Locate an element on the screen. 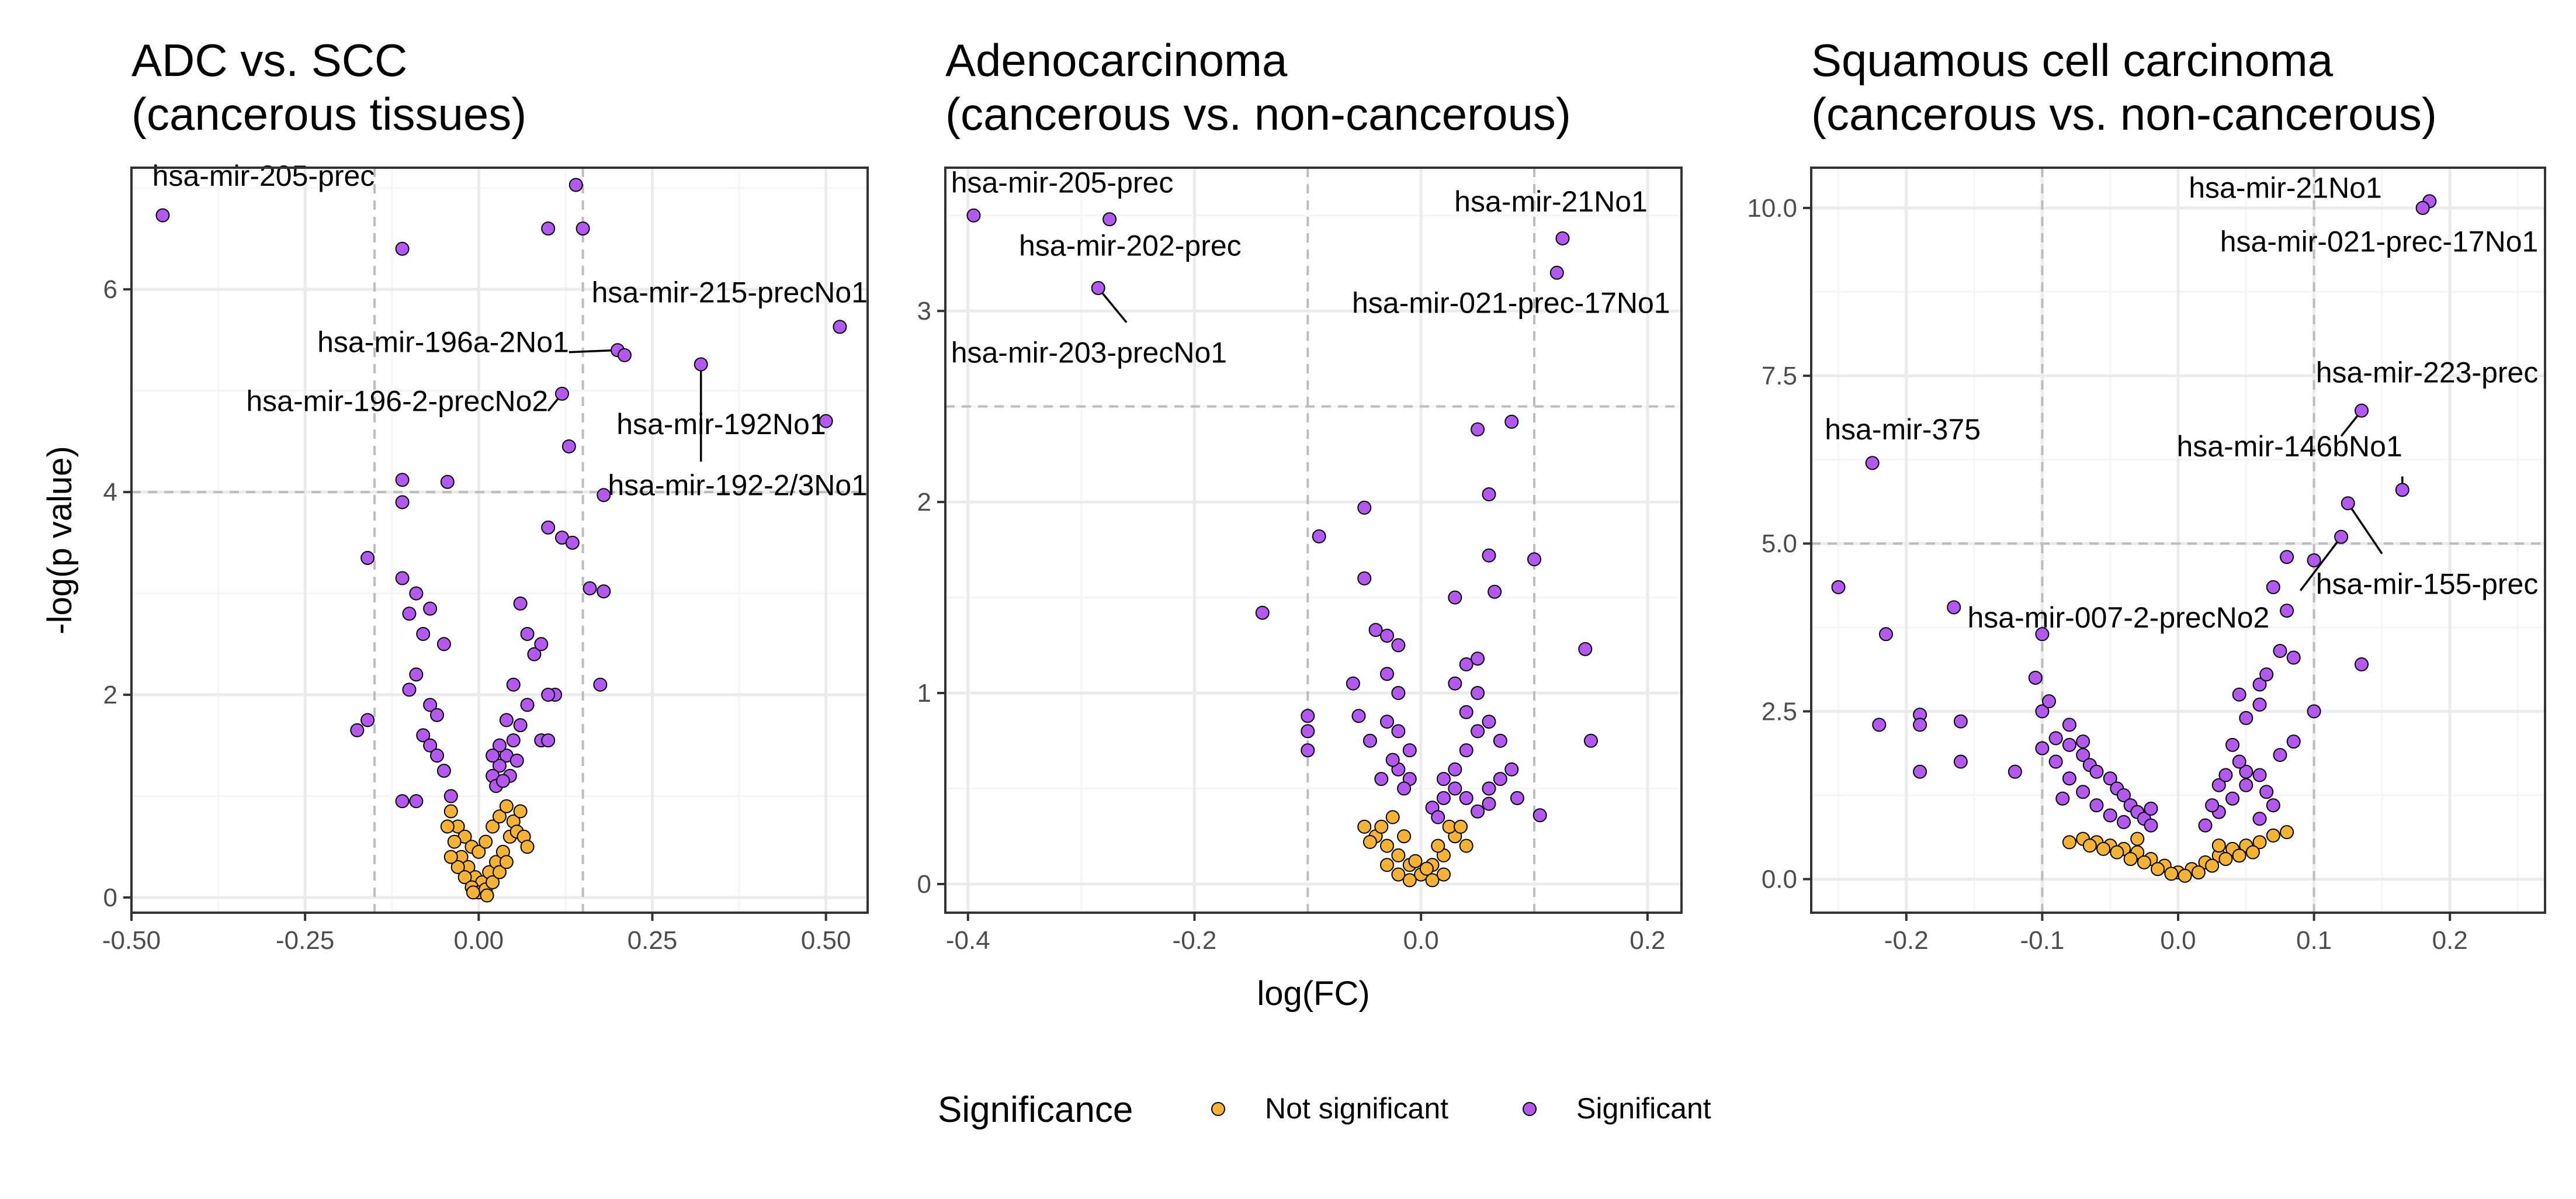 This screenshot has width=2576, height=1199. y-tick-label: 2 is located at coordinates (924, 502).